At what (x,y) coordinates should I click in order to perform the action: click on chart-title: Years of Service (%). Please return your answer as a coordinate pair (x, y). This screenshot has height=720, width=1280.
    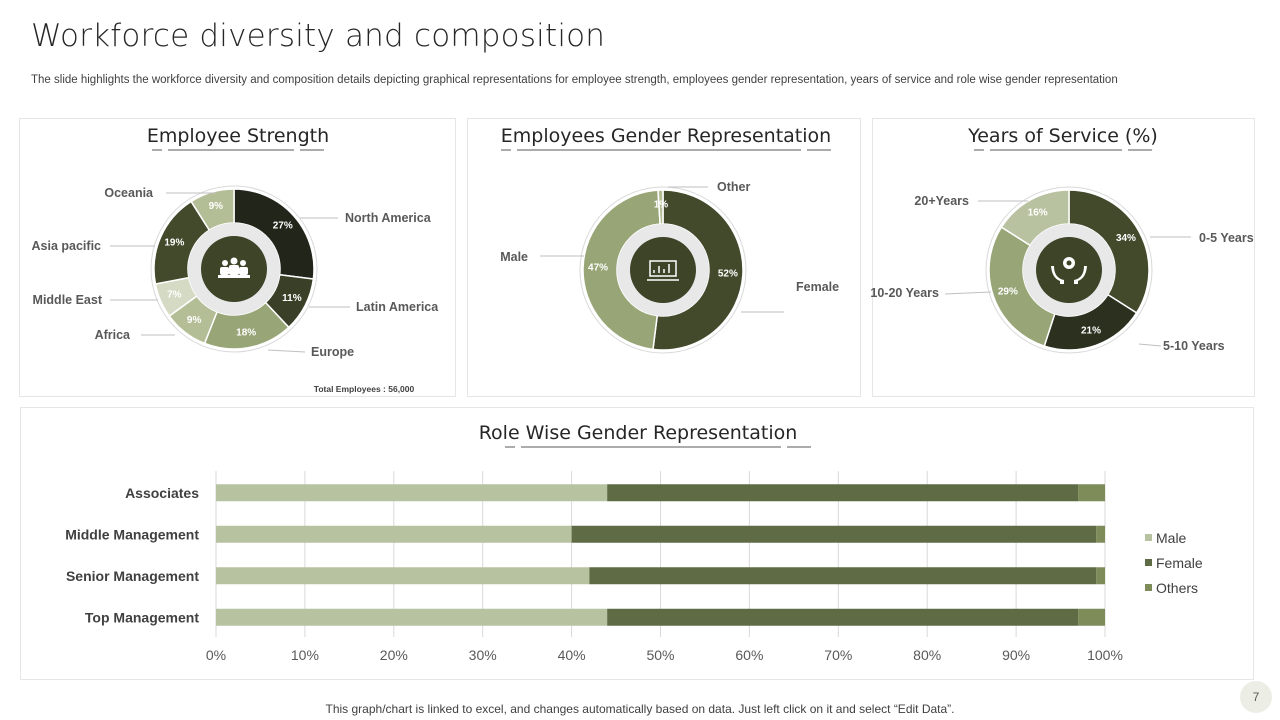
    Looking at the image, I should click on (1062, 136).